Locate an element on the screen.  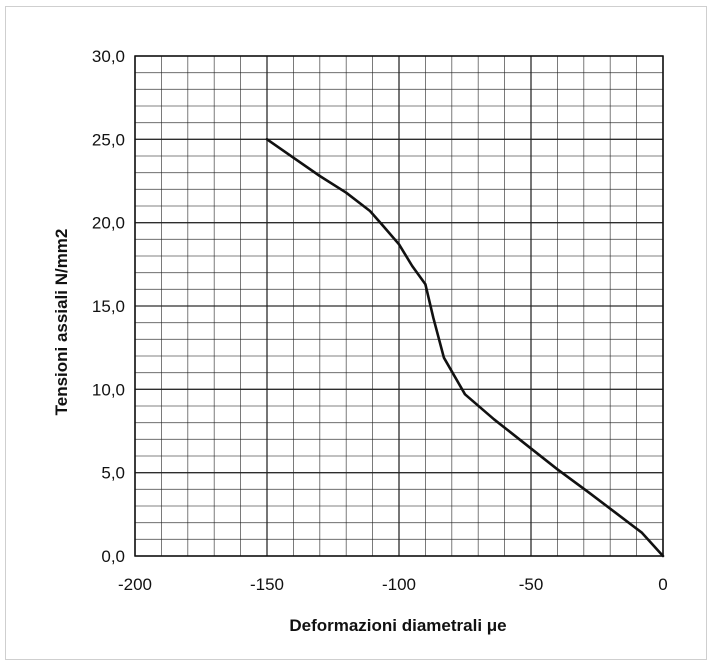
x-tick-label: -150 is located at coordinates (267, 584).